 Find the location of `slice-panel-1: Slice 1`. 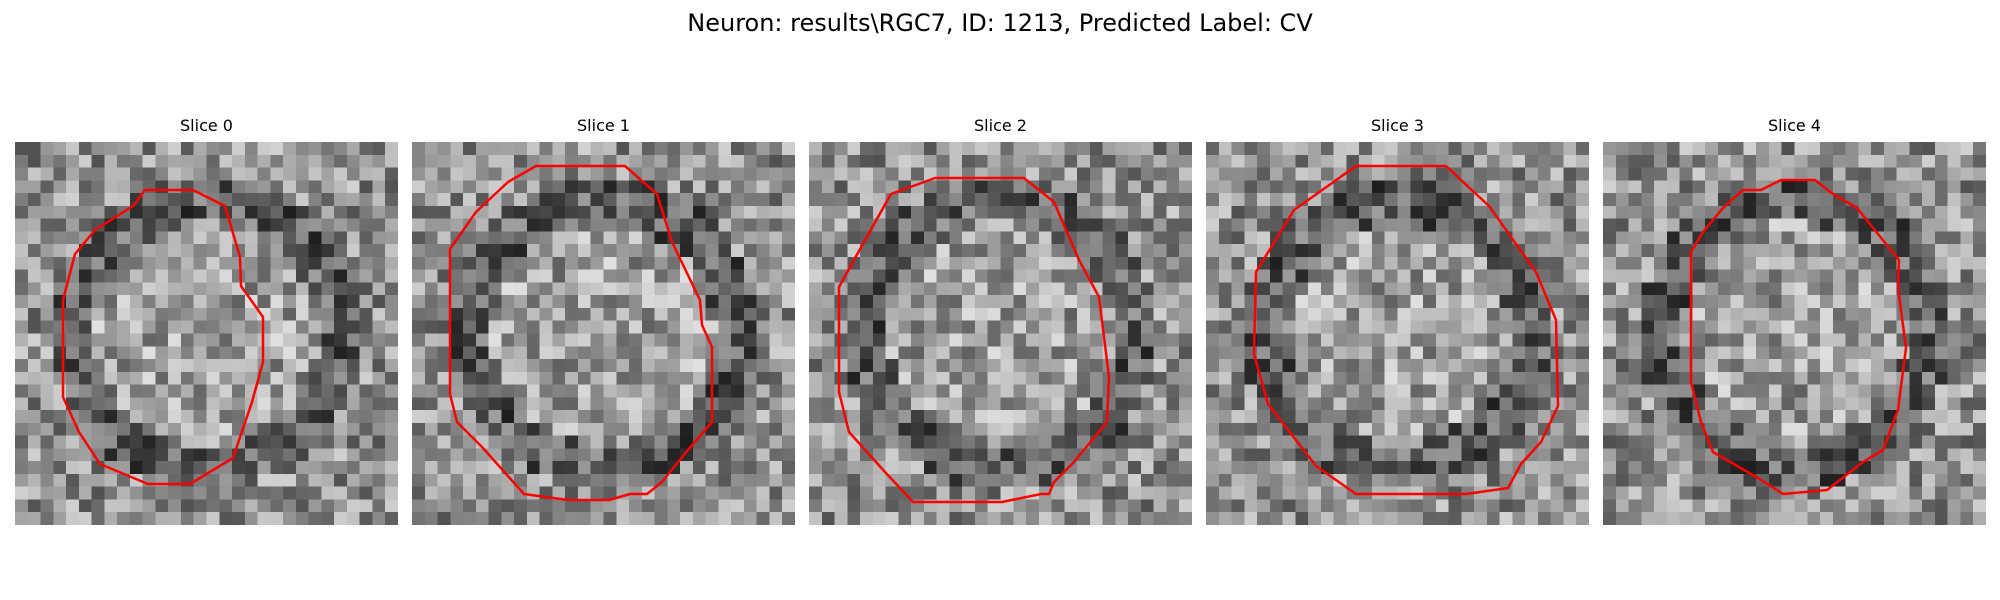

slice-panel-1: Slice 1 is located at coordinates (603, 320).